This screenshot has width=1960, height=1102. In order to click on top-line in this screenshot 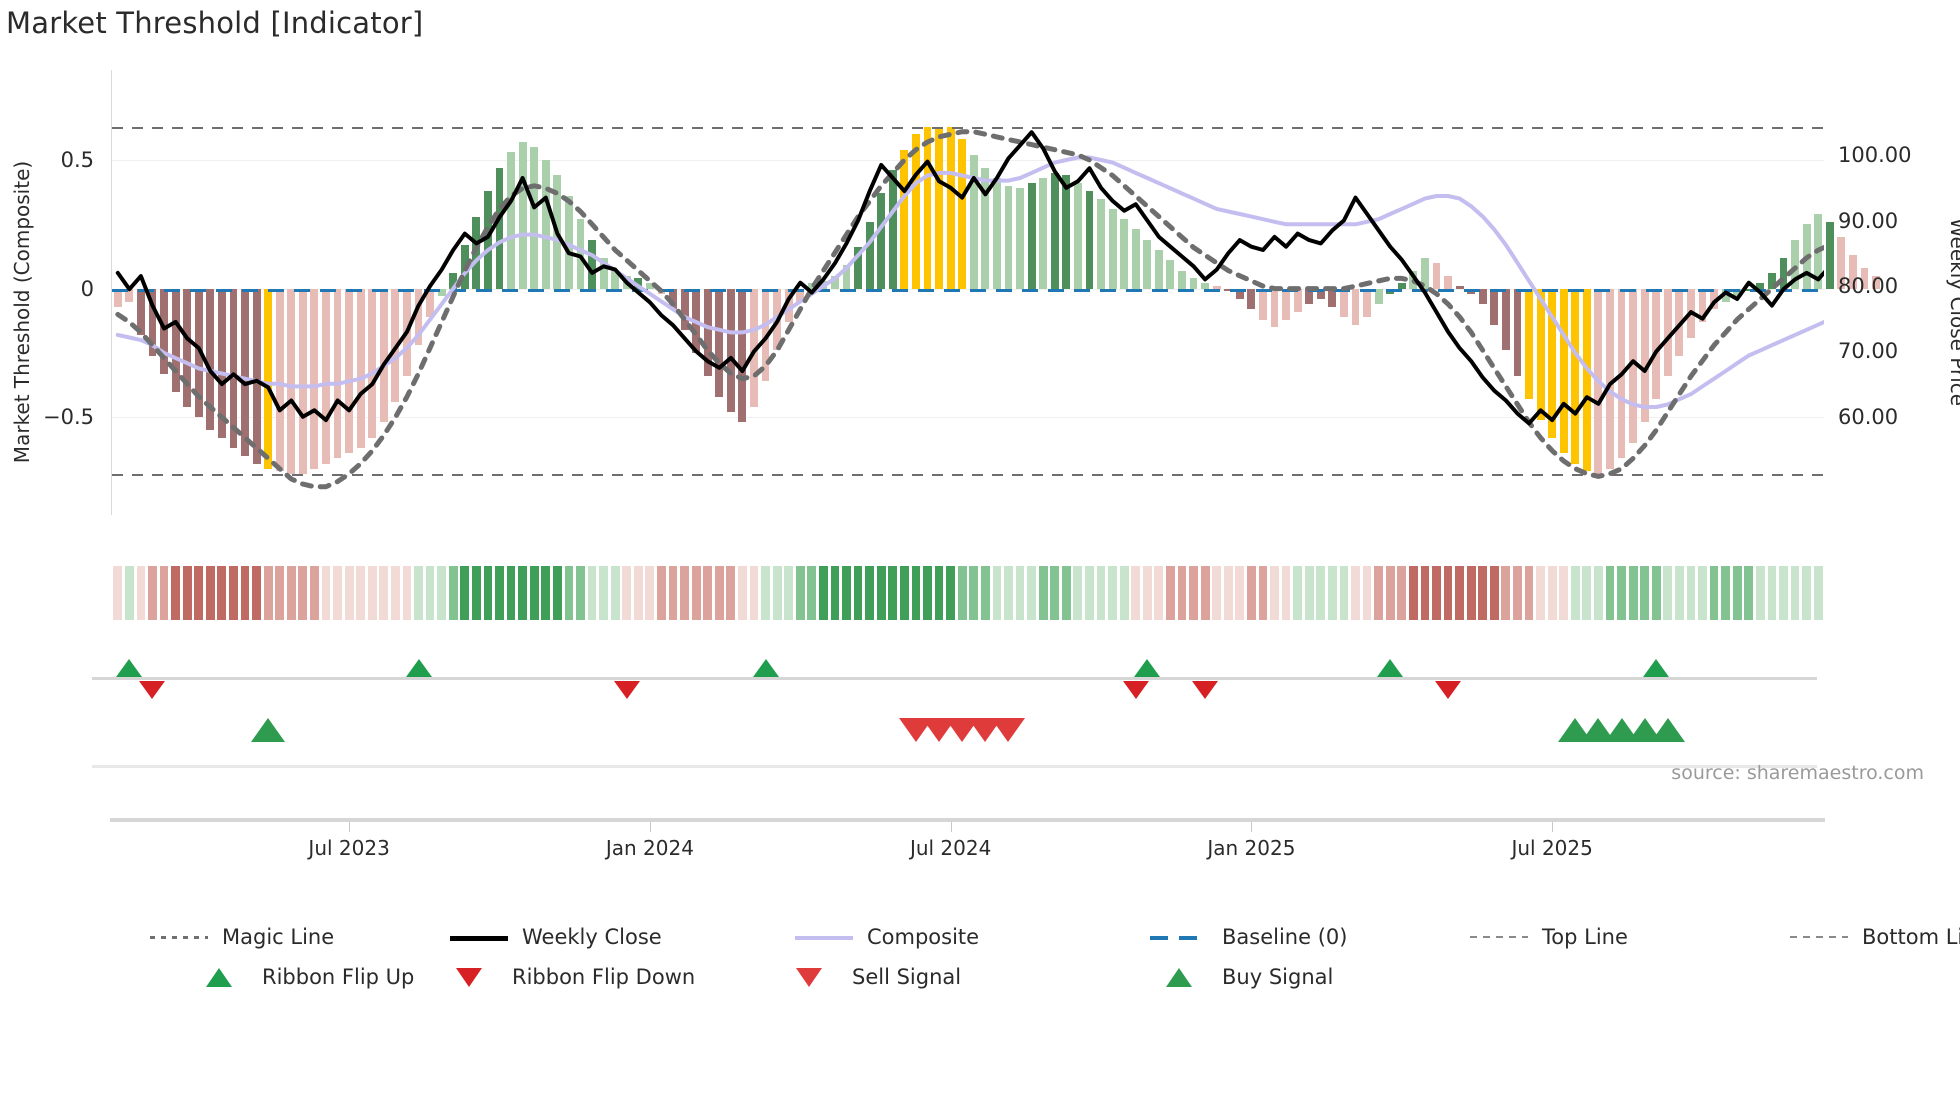, I will do `click(968, 127)`.